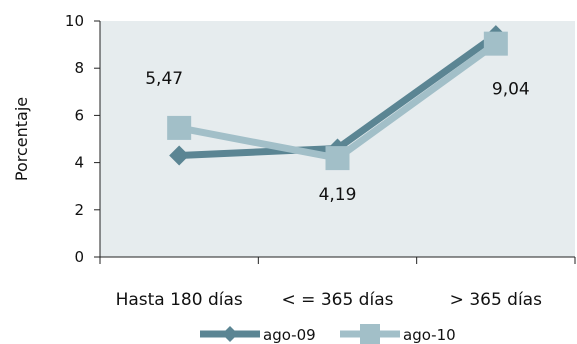  I want to click on x-category-labels: Hasta 180 días < = 365 días > 365 días, so click(329, 300).